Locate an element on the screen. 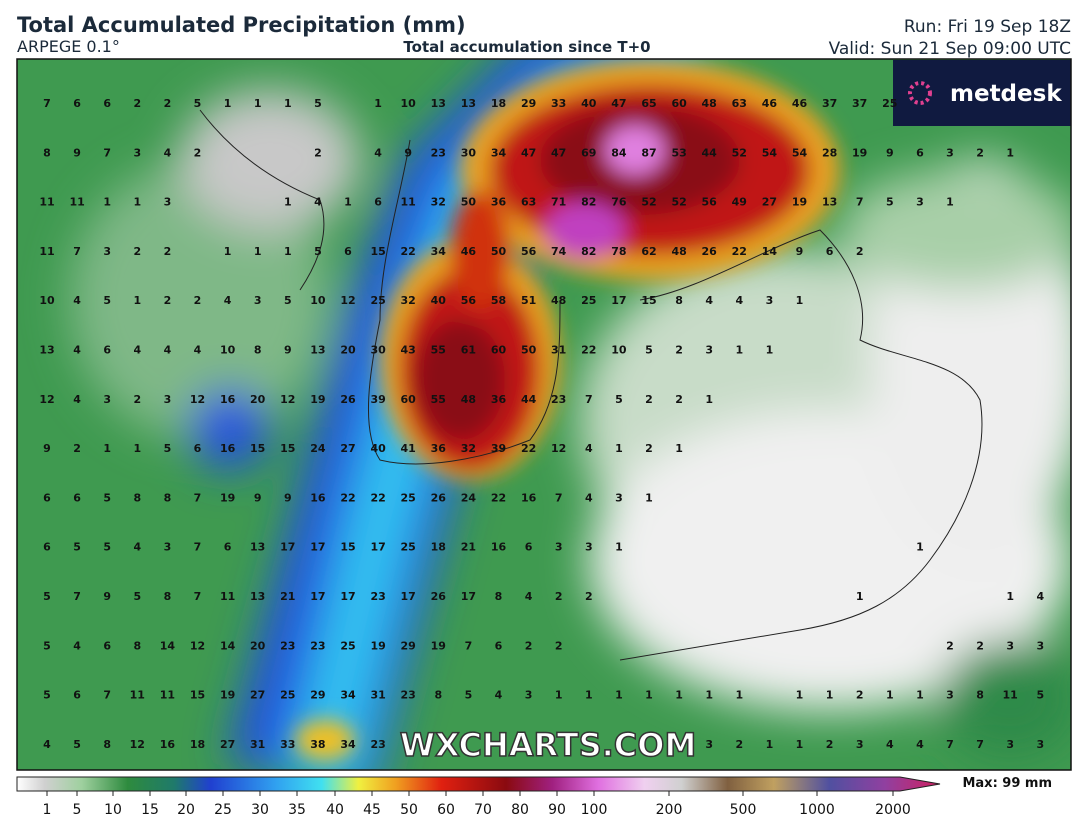  grid-value: 61 is located at coordinates (468, 350).